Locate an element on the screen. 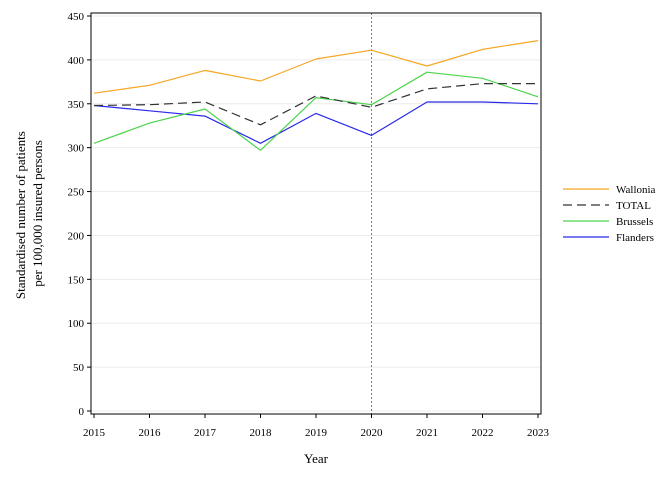 The image size is (672, 485). y-axis: 0 50 100 150 200 250 300 350 400 450 is located at coordinates (79, 214).